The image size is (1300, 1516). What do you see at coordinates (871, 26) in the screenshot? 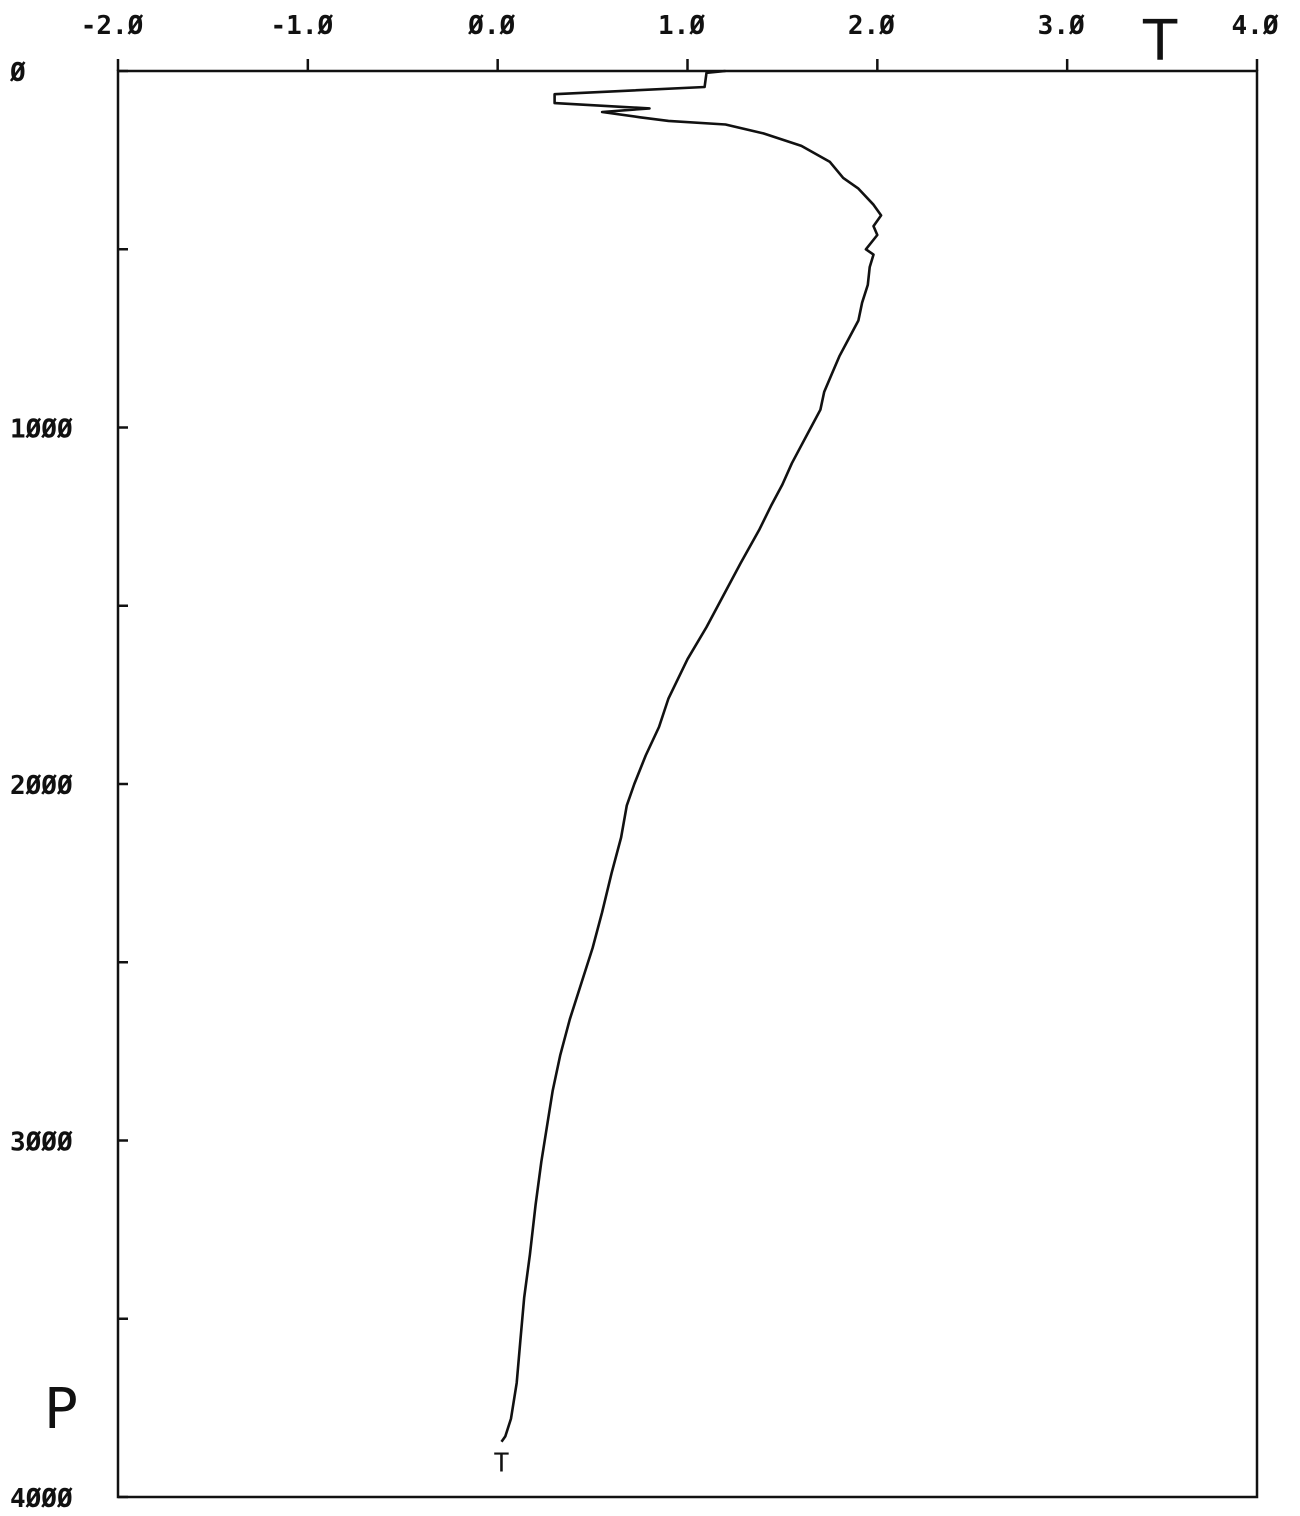
I see `x-tick-label: 2.Ø` at bounding box center [871, 26].